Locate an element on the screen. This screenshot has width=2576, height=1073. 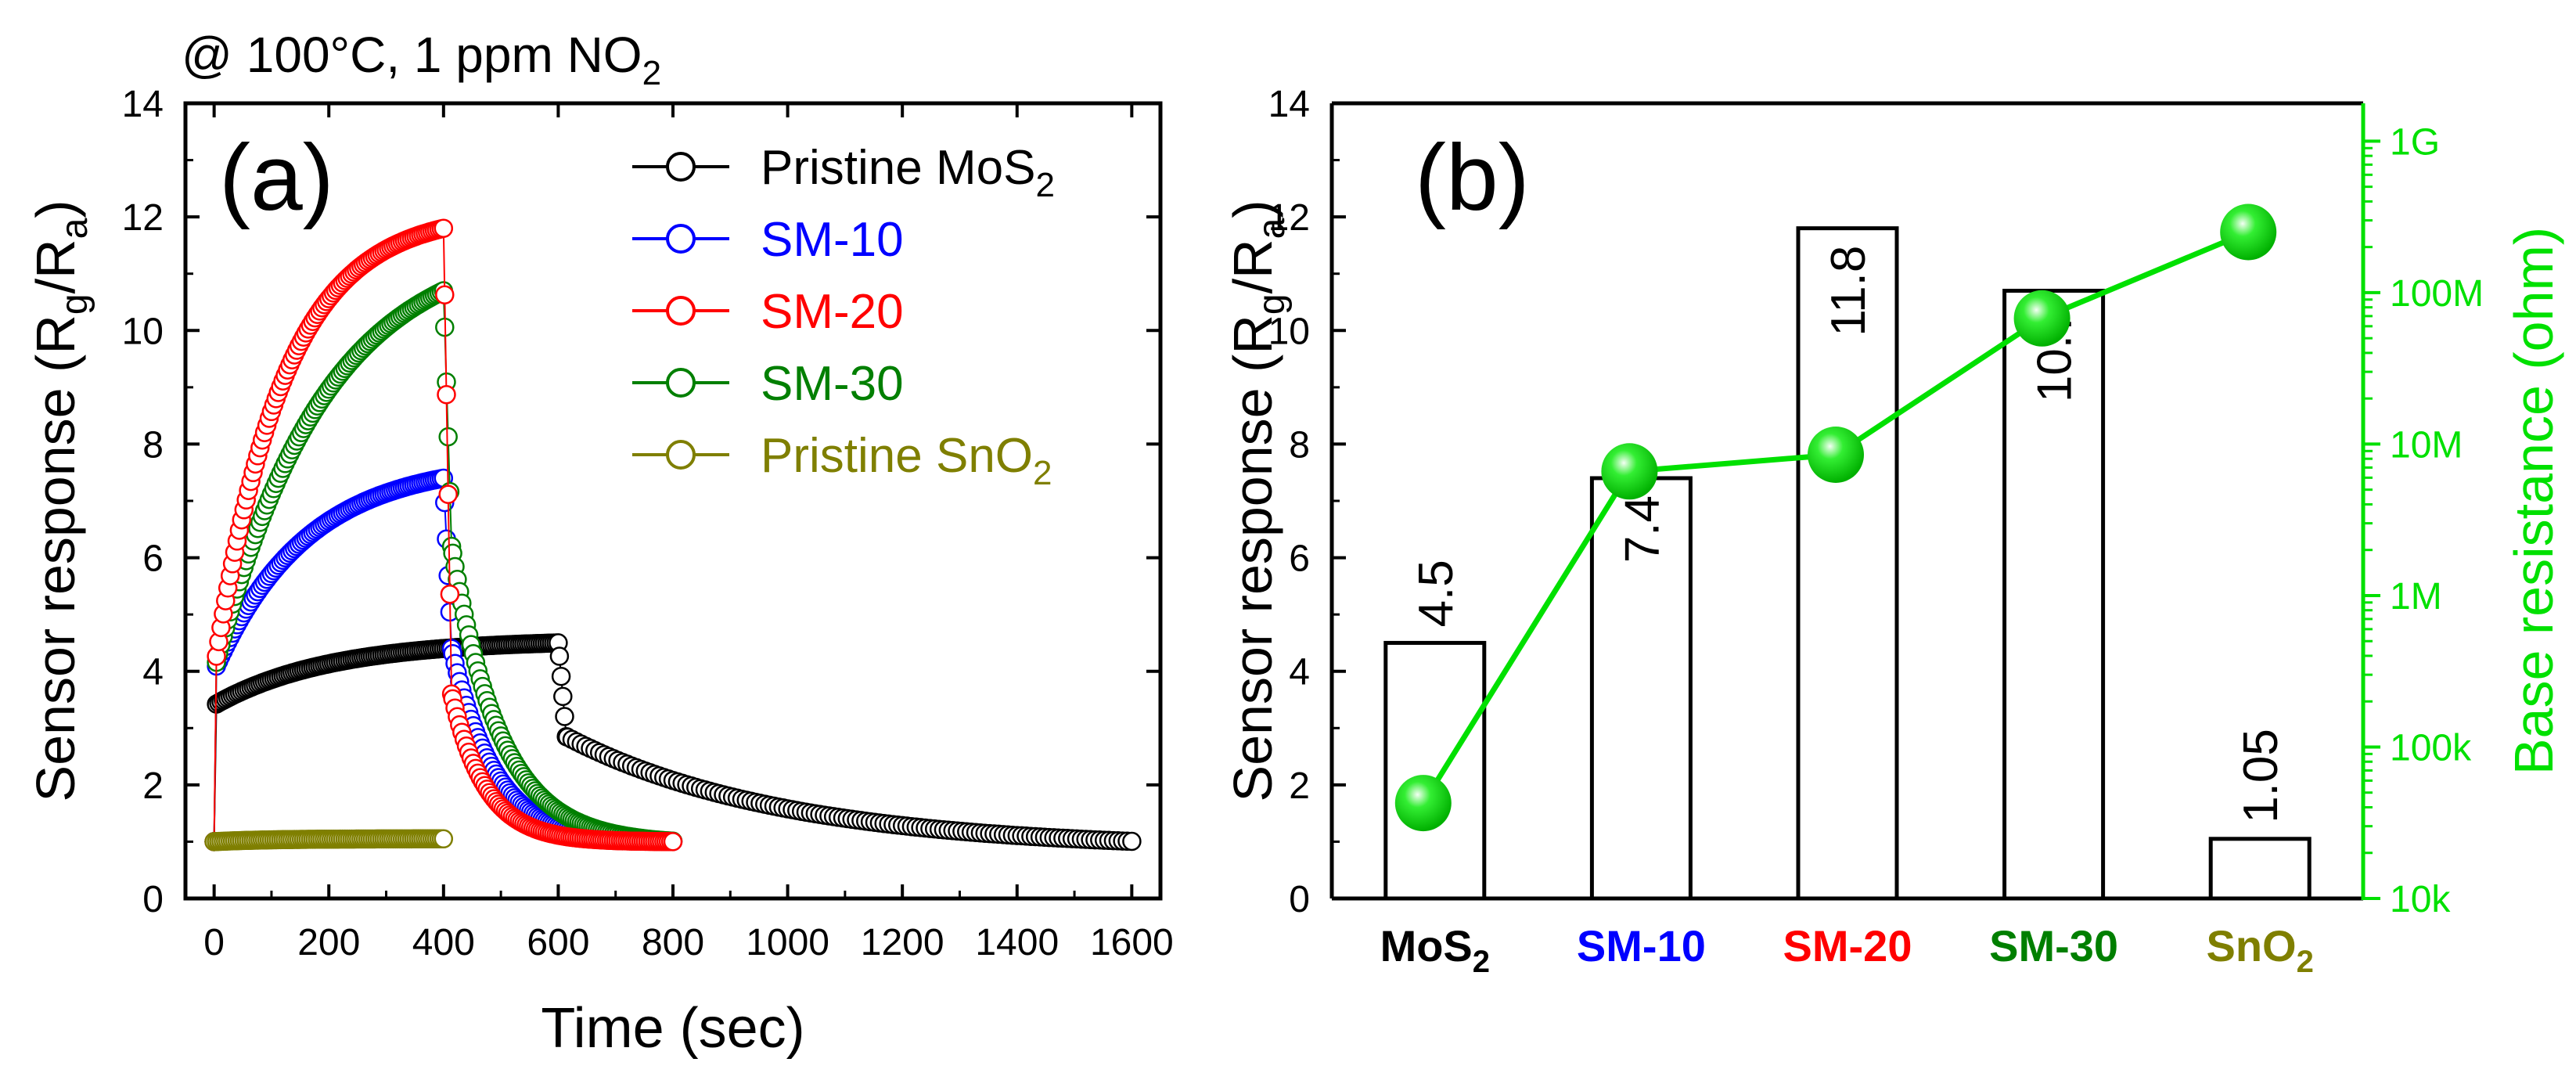
y2-axis-label: Base resistance (ohm) is located at coordinates (2533, 501).